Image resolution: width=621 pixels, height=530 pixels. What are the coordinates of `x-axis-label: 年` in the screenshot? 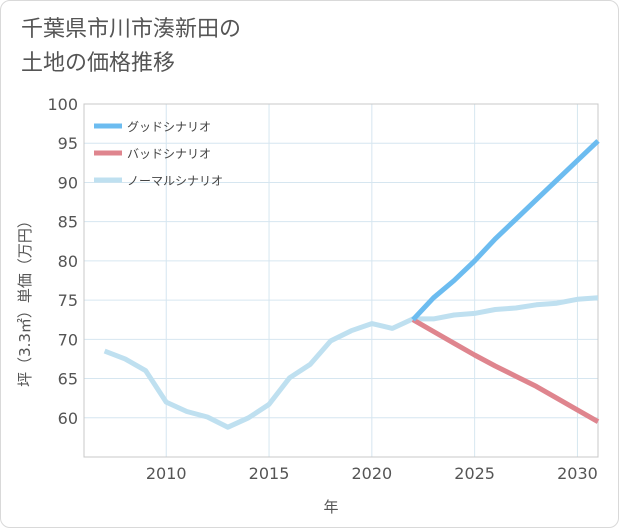 It's located at (330, 507).